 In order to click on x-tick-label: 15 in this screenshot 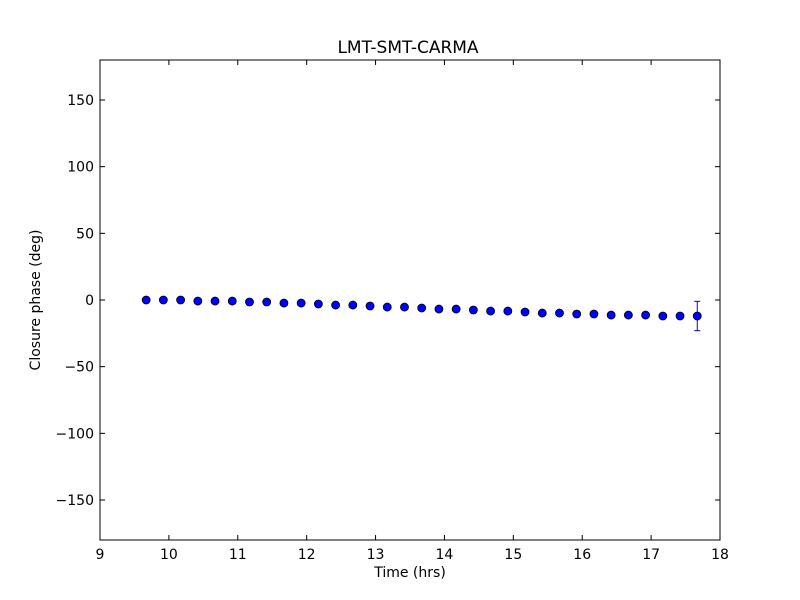, I will do `click(513, 555)`.